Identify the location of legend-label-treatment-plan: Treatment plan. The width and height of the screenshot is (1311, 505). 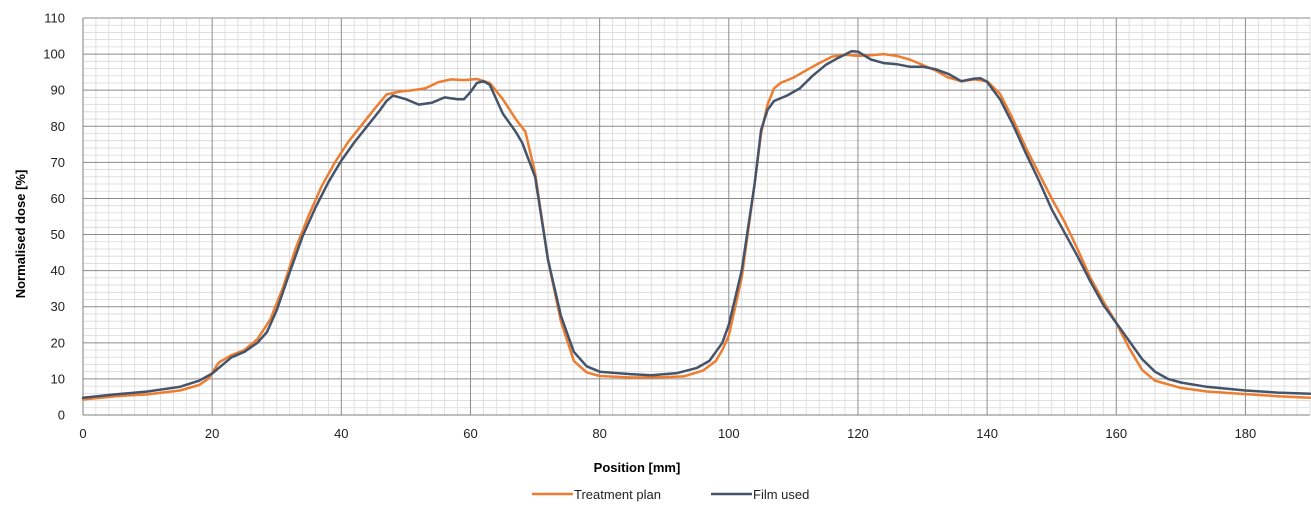
(617, 494).